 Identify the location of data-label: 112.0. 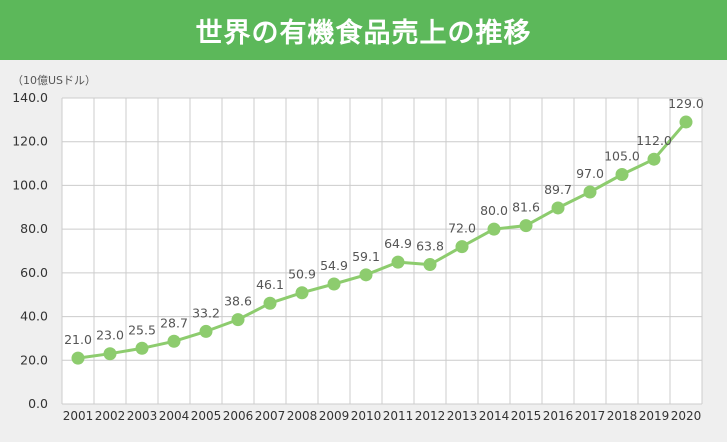
(654, 140).